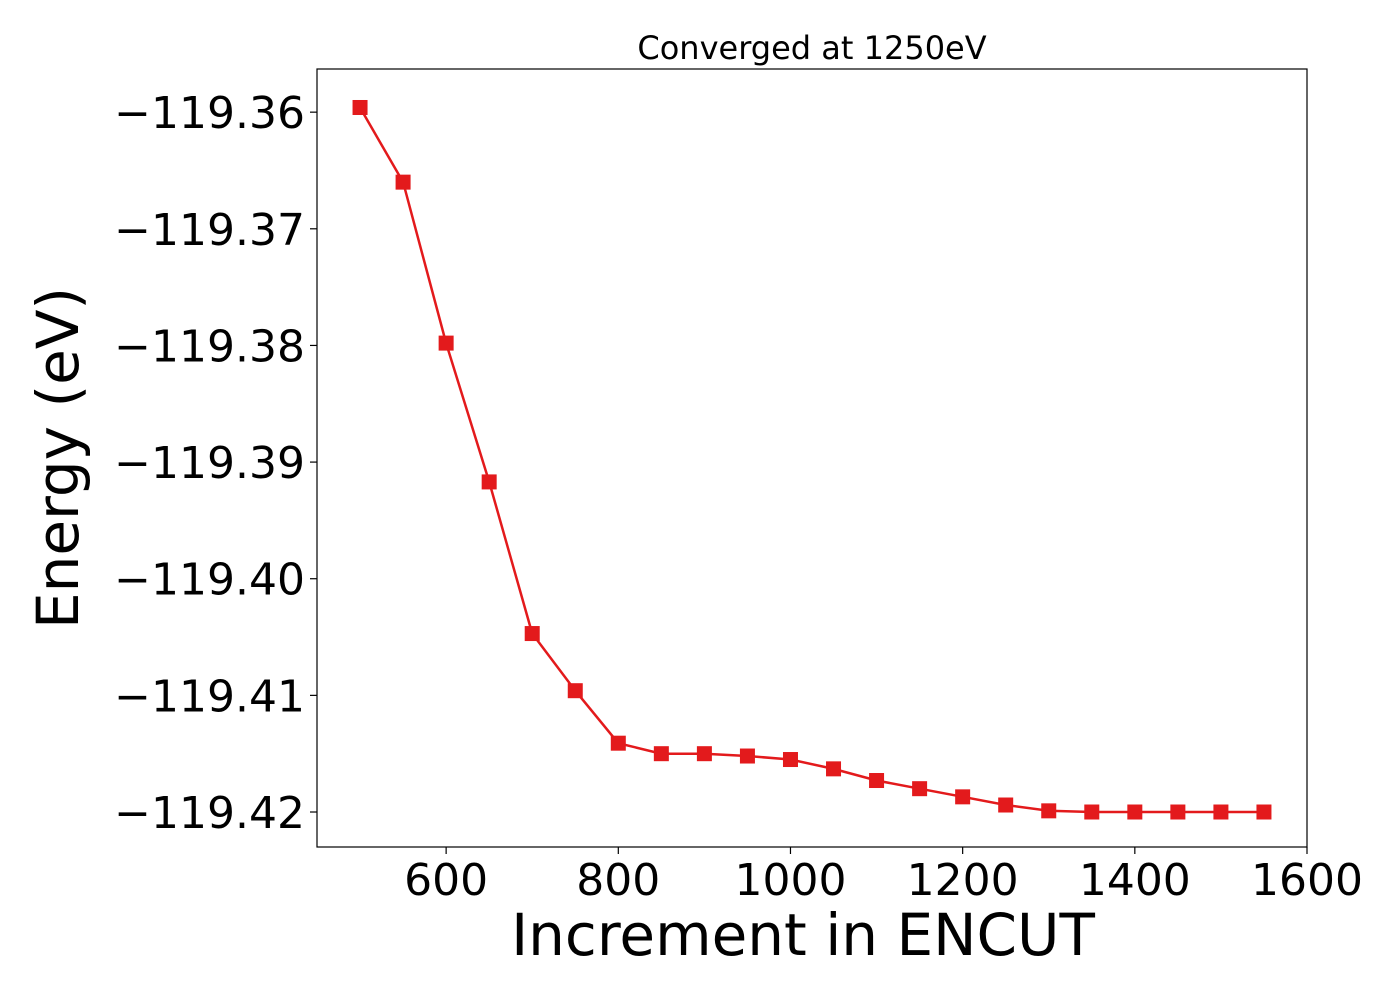 This screenshot has height=1000, width=1400. I want to click on y-tick-label: −119.36, so click(209, 113).